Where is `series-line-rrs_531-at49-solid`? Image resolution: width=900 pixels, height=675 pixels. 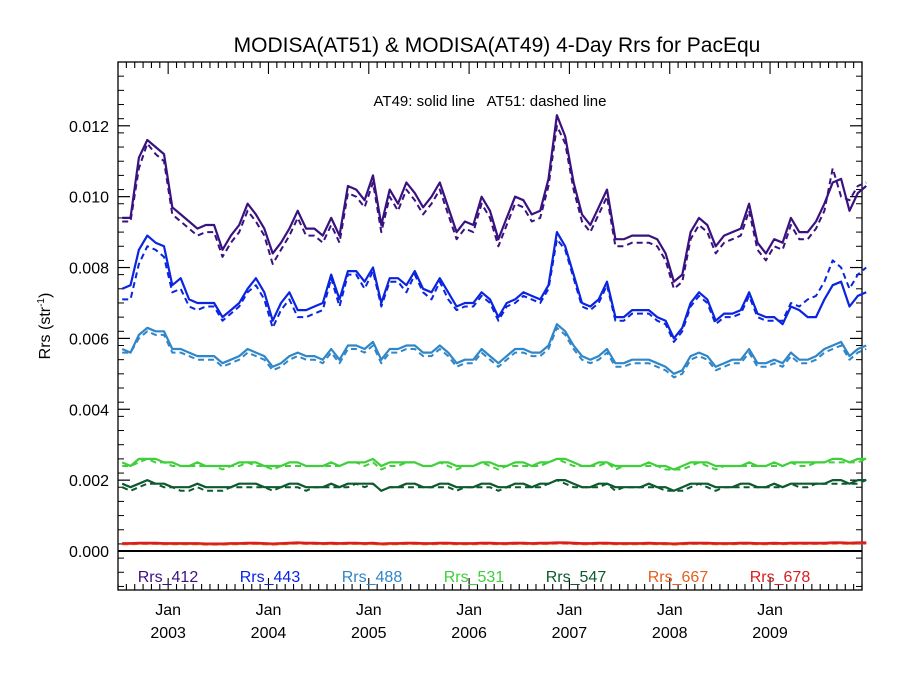 series-line-rrs_531-at49-solid is located at coordinates (494, 464).